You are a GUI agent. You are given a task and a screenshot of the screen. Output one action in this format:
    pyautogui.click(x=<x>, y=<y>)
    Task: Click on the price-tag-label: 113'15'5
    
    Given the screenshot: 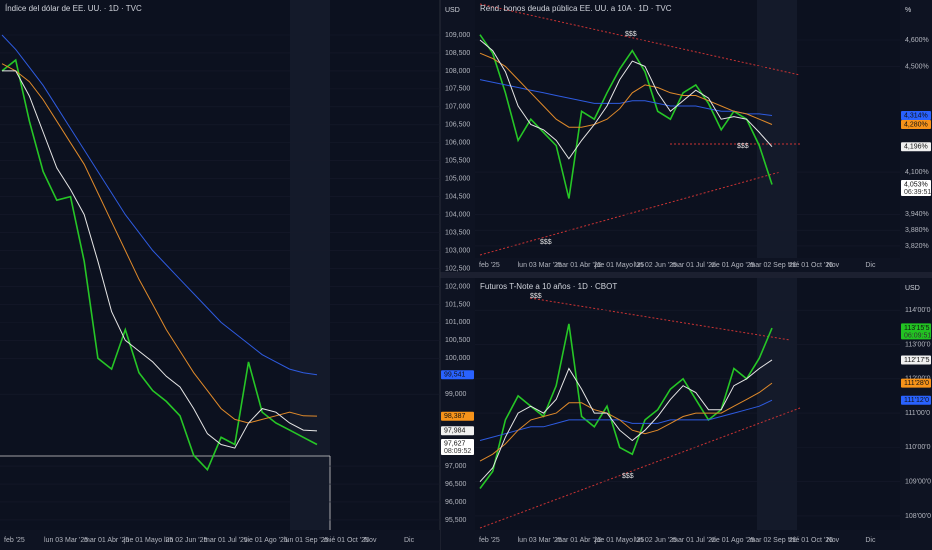 What is the action you would take?
    pyautogui.click(x=917, y=328)
    